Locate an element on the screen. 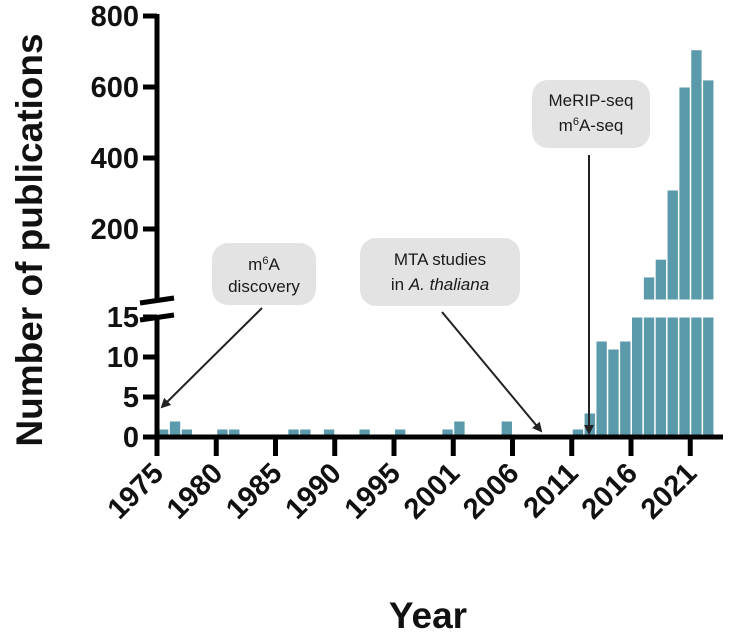 This screenshot has width=734, height=643. x-tick-label: 1985 is located at coordinates (254, 491).